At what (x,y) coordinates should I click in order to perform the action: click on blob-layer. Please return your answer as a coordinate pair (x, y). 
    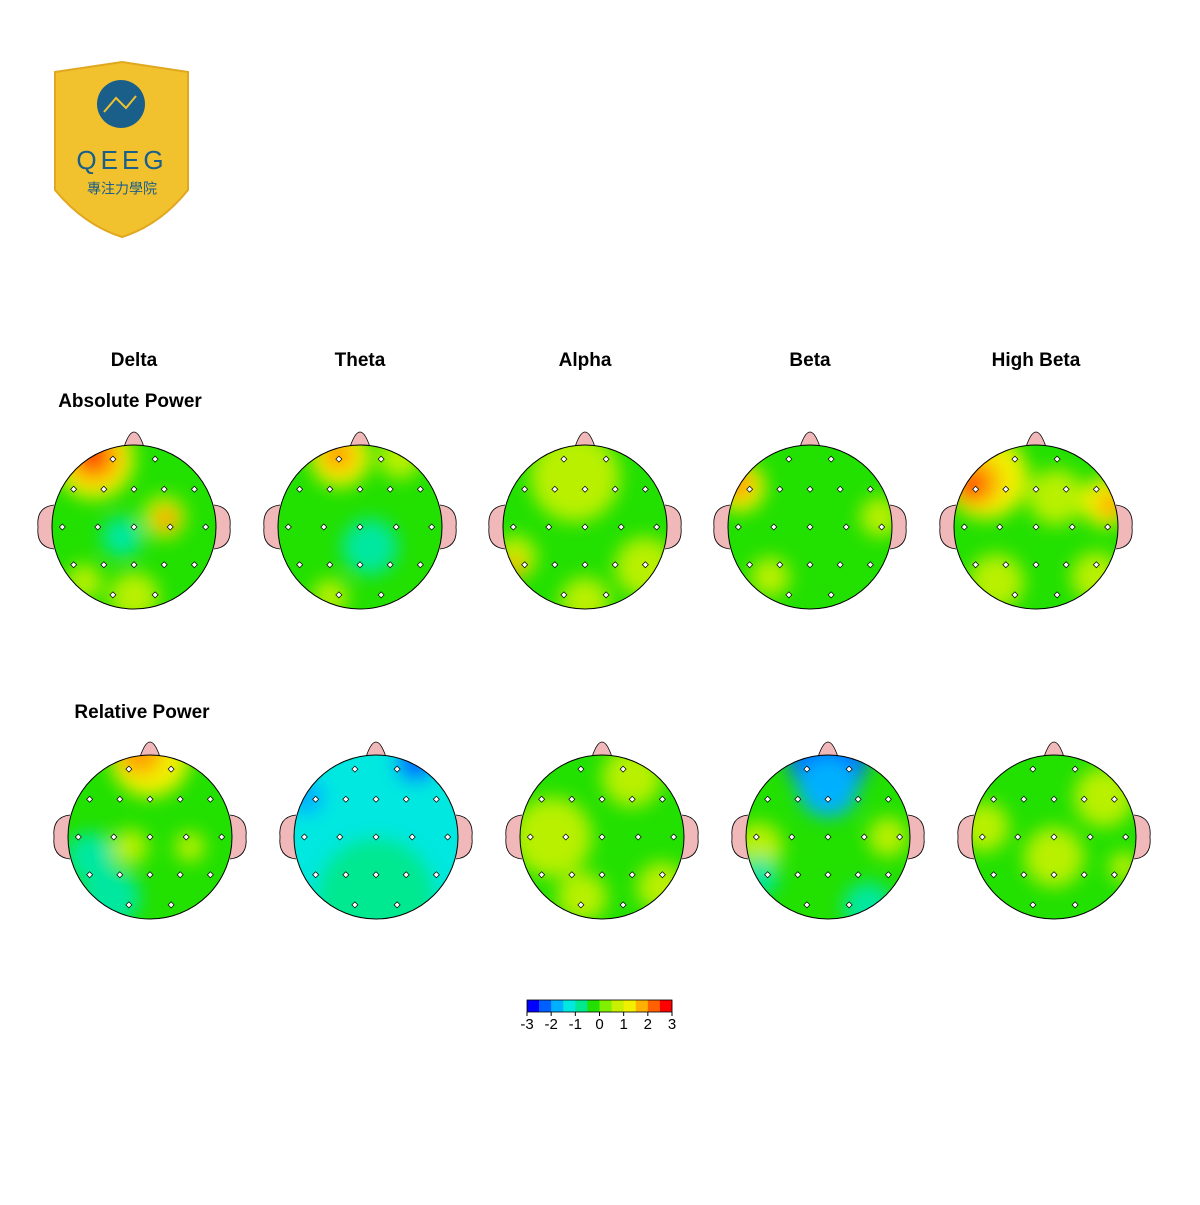
    Looking at the image, I should click on (827, 837).